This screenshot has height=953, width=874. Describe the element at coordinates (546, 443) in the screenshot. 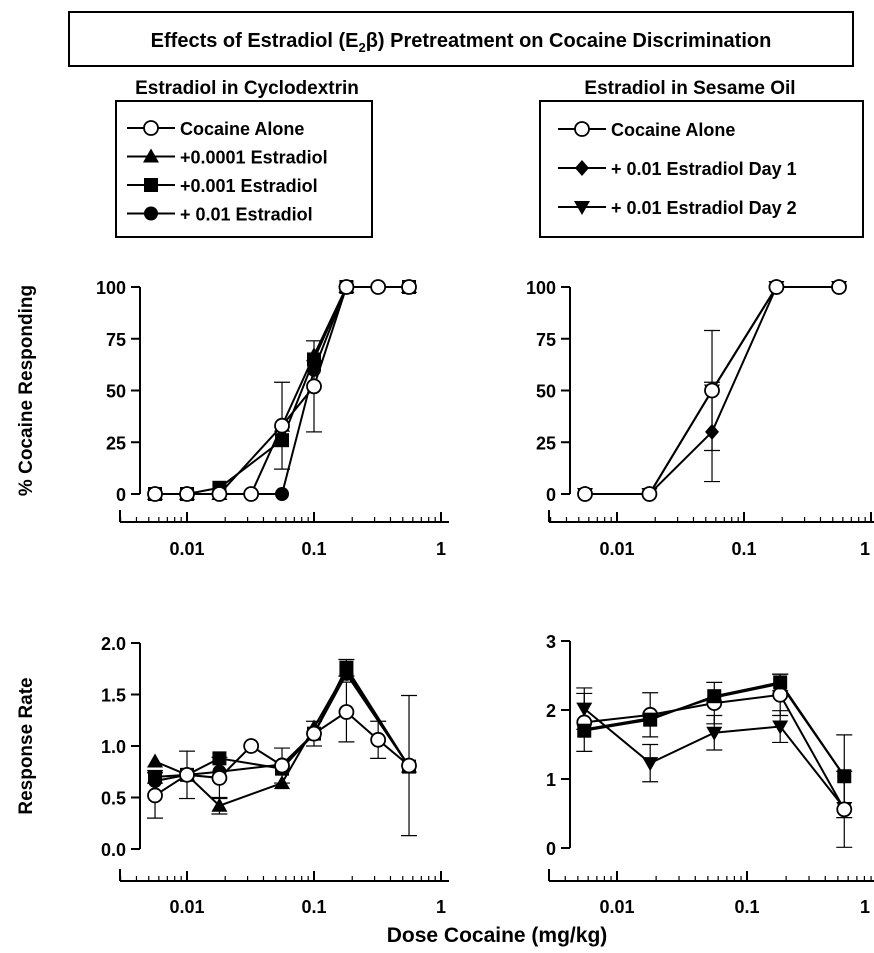

I see `y-tick-label: 25` at that location.